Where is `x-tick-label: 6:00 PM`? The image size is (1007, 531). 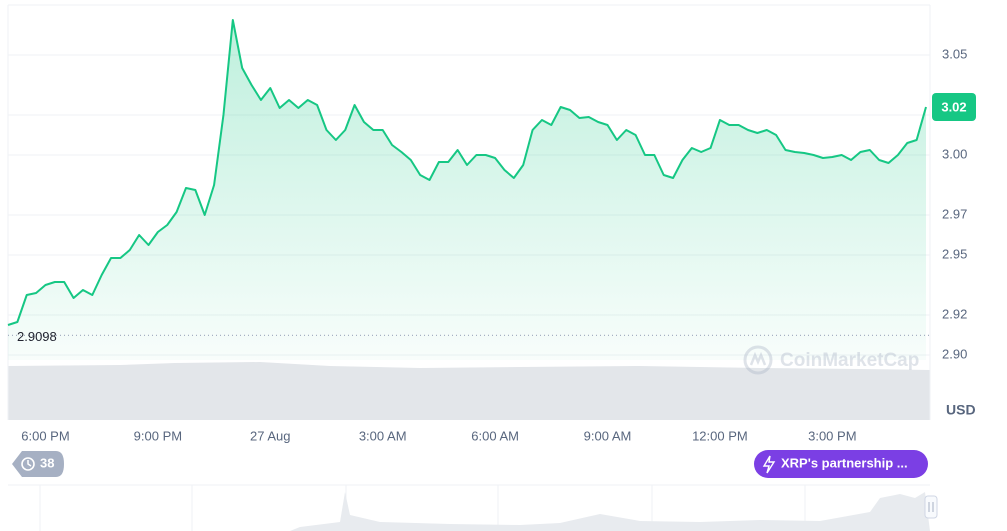
x-tick-label: 6:00 PM is located at coordinates (45, 435).